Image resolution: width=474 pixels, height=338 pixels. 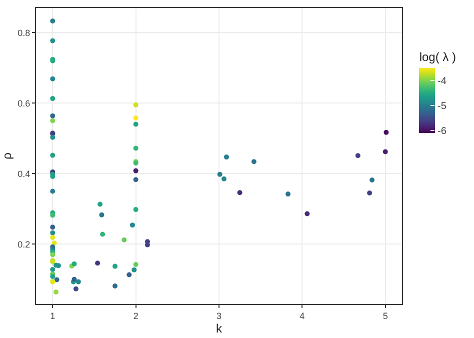 What do you see at coordinates (442, 131) in the screenshot?
I see `color-bar-label: -6` at bounding box center [442, 131].